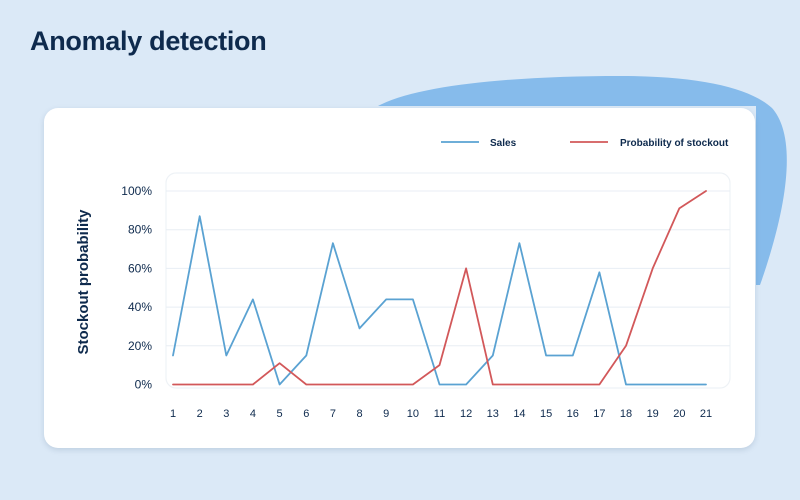 This screenshot has width=800, height=500. Describe the element at coordinates (306, 414) in the screenshot. I see `x-tick-label: 6` at that location.